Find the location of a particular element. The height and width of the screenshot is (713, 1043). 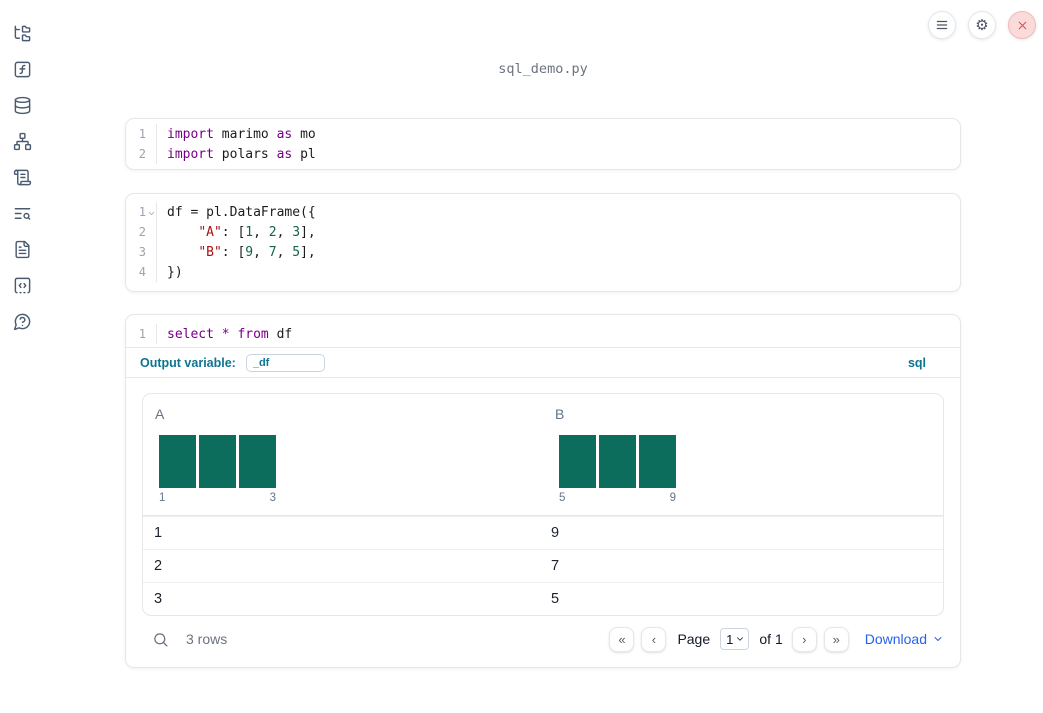

cell-value: 3 is located at coordinates (158, 599).